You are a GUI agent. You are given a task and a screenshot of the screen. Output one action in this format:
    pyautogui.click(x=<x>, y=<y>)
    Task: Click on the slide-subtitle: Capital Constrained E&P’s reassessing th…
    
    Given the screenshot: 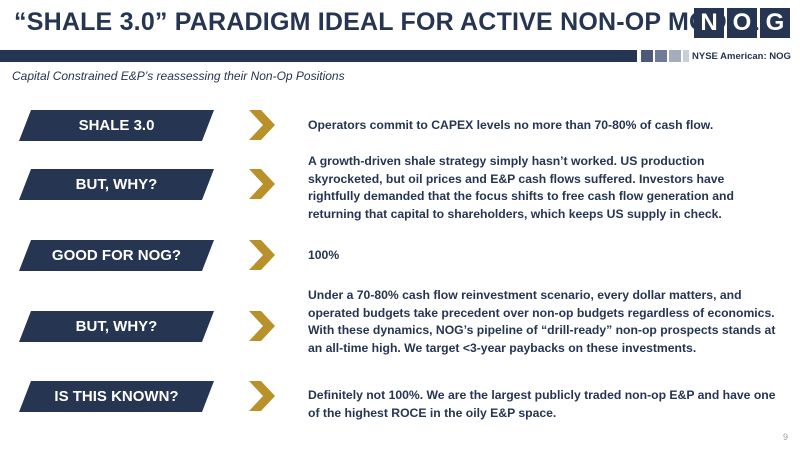 What is the action you would take?
    pyautogui.click(x=178, y=76)
    